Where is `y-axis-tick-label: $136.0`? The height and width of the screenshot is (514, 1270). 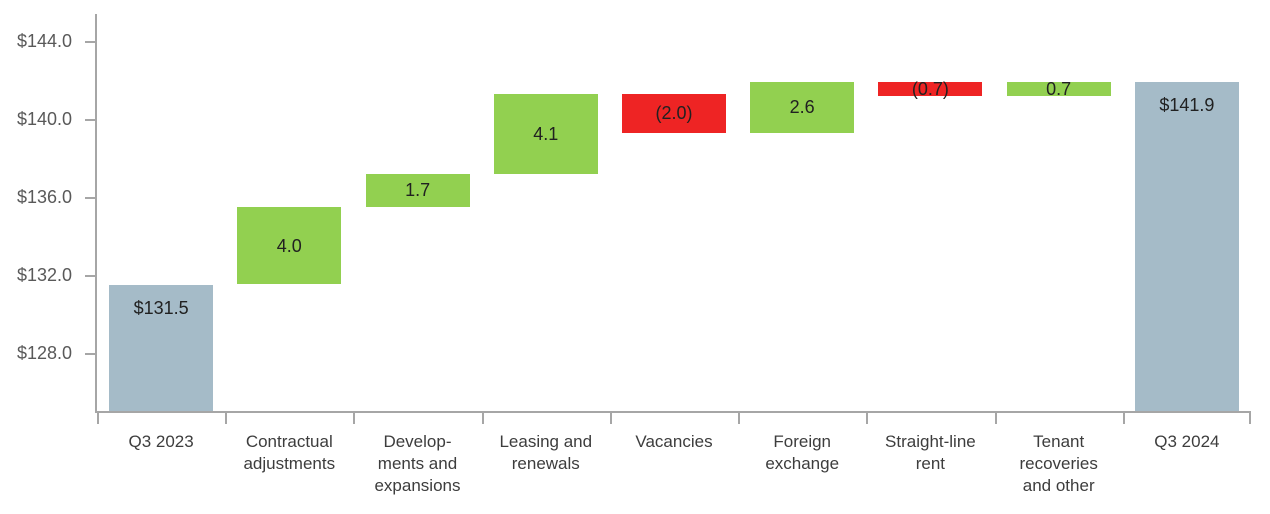
y-axis-tick-label: $136.0 is located at coordinates (44, 197).